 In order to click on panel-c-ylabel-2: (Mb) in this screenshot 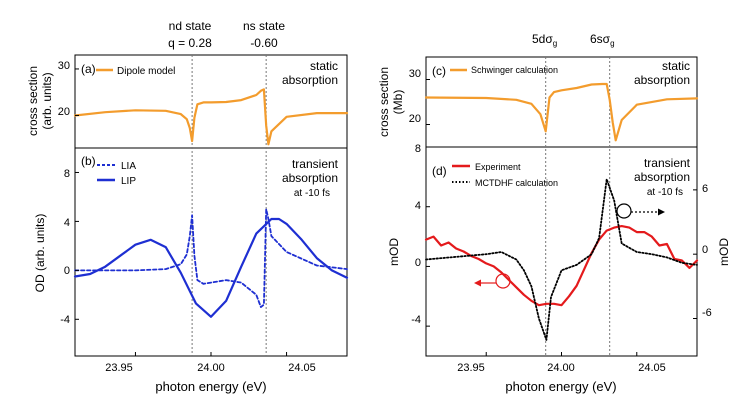, I will do `click(398, 102)`.